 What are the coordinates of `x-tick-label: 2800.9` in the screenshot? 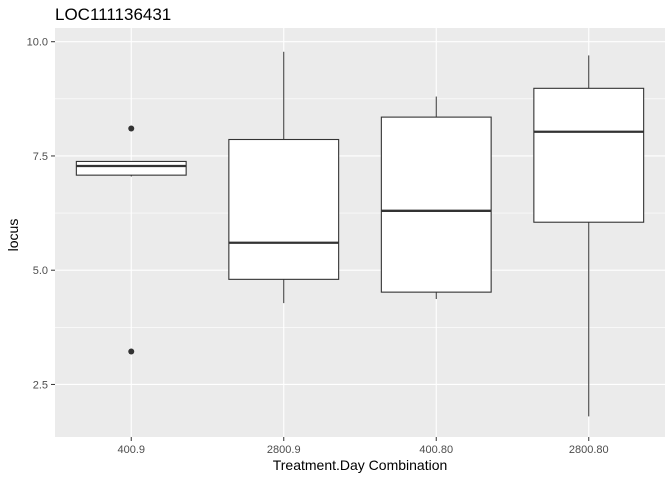 It's located at (284, 450).